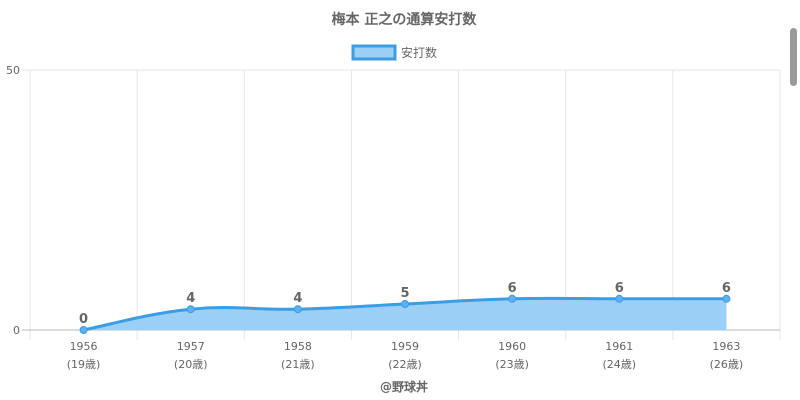 The image size is (800, 400). What do you see at coordinates (13, 70) in the screenshot?
I see `y-tick-label: 50` at bounding box center [13, 70].